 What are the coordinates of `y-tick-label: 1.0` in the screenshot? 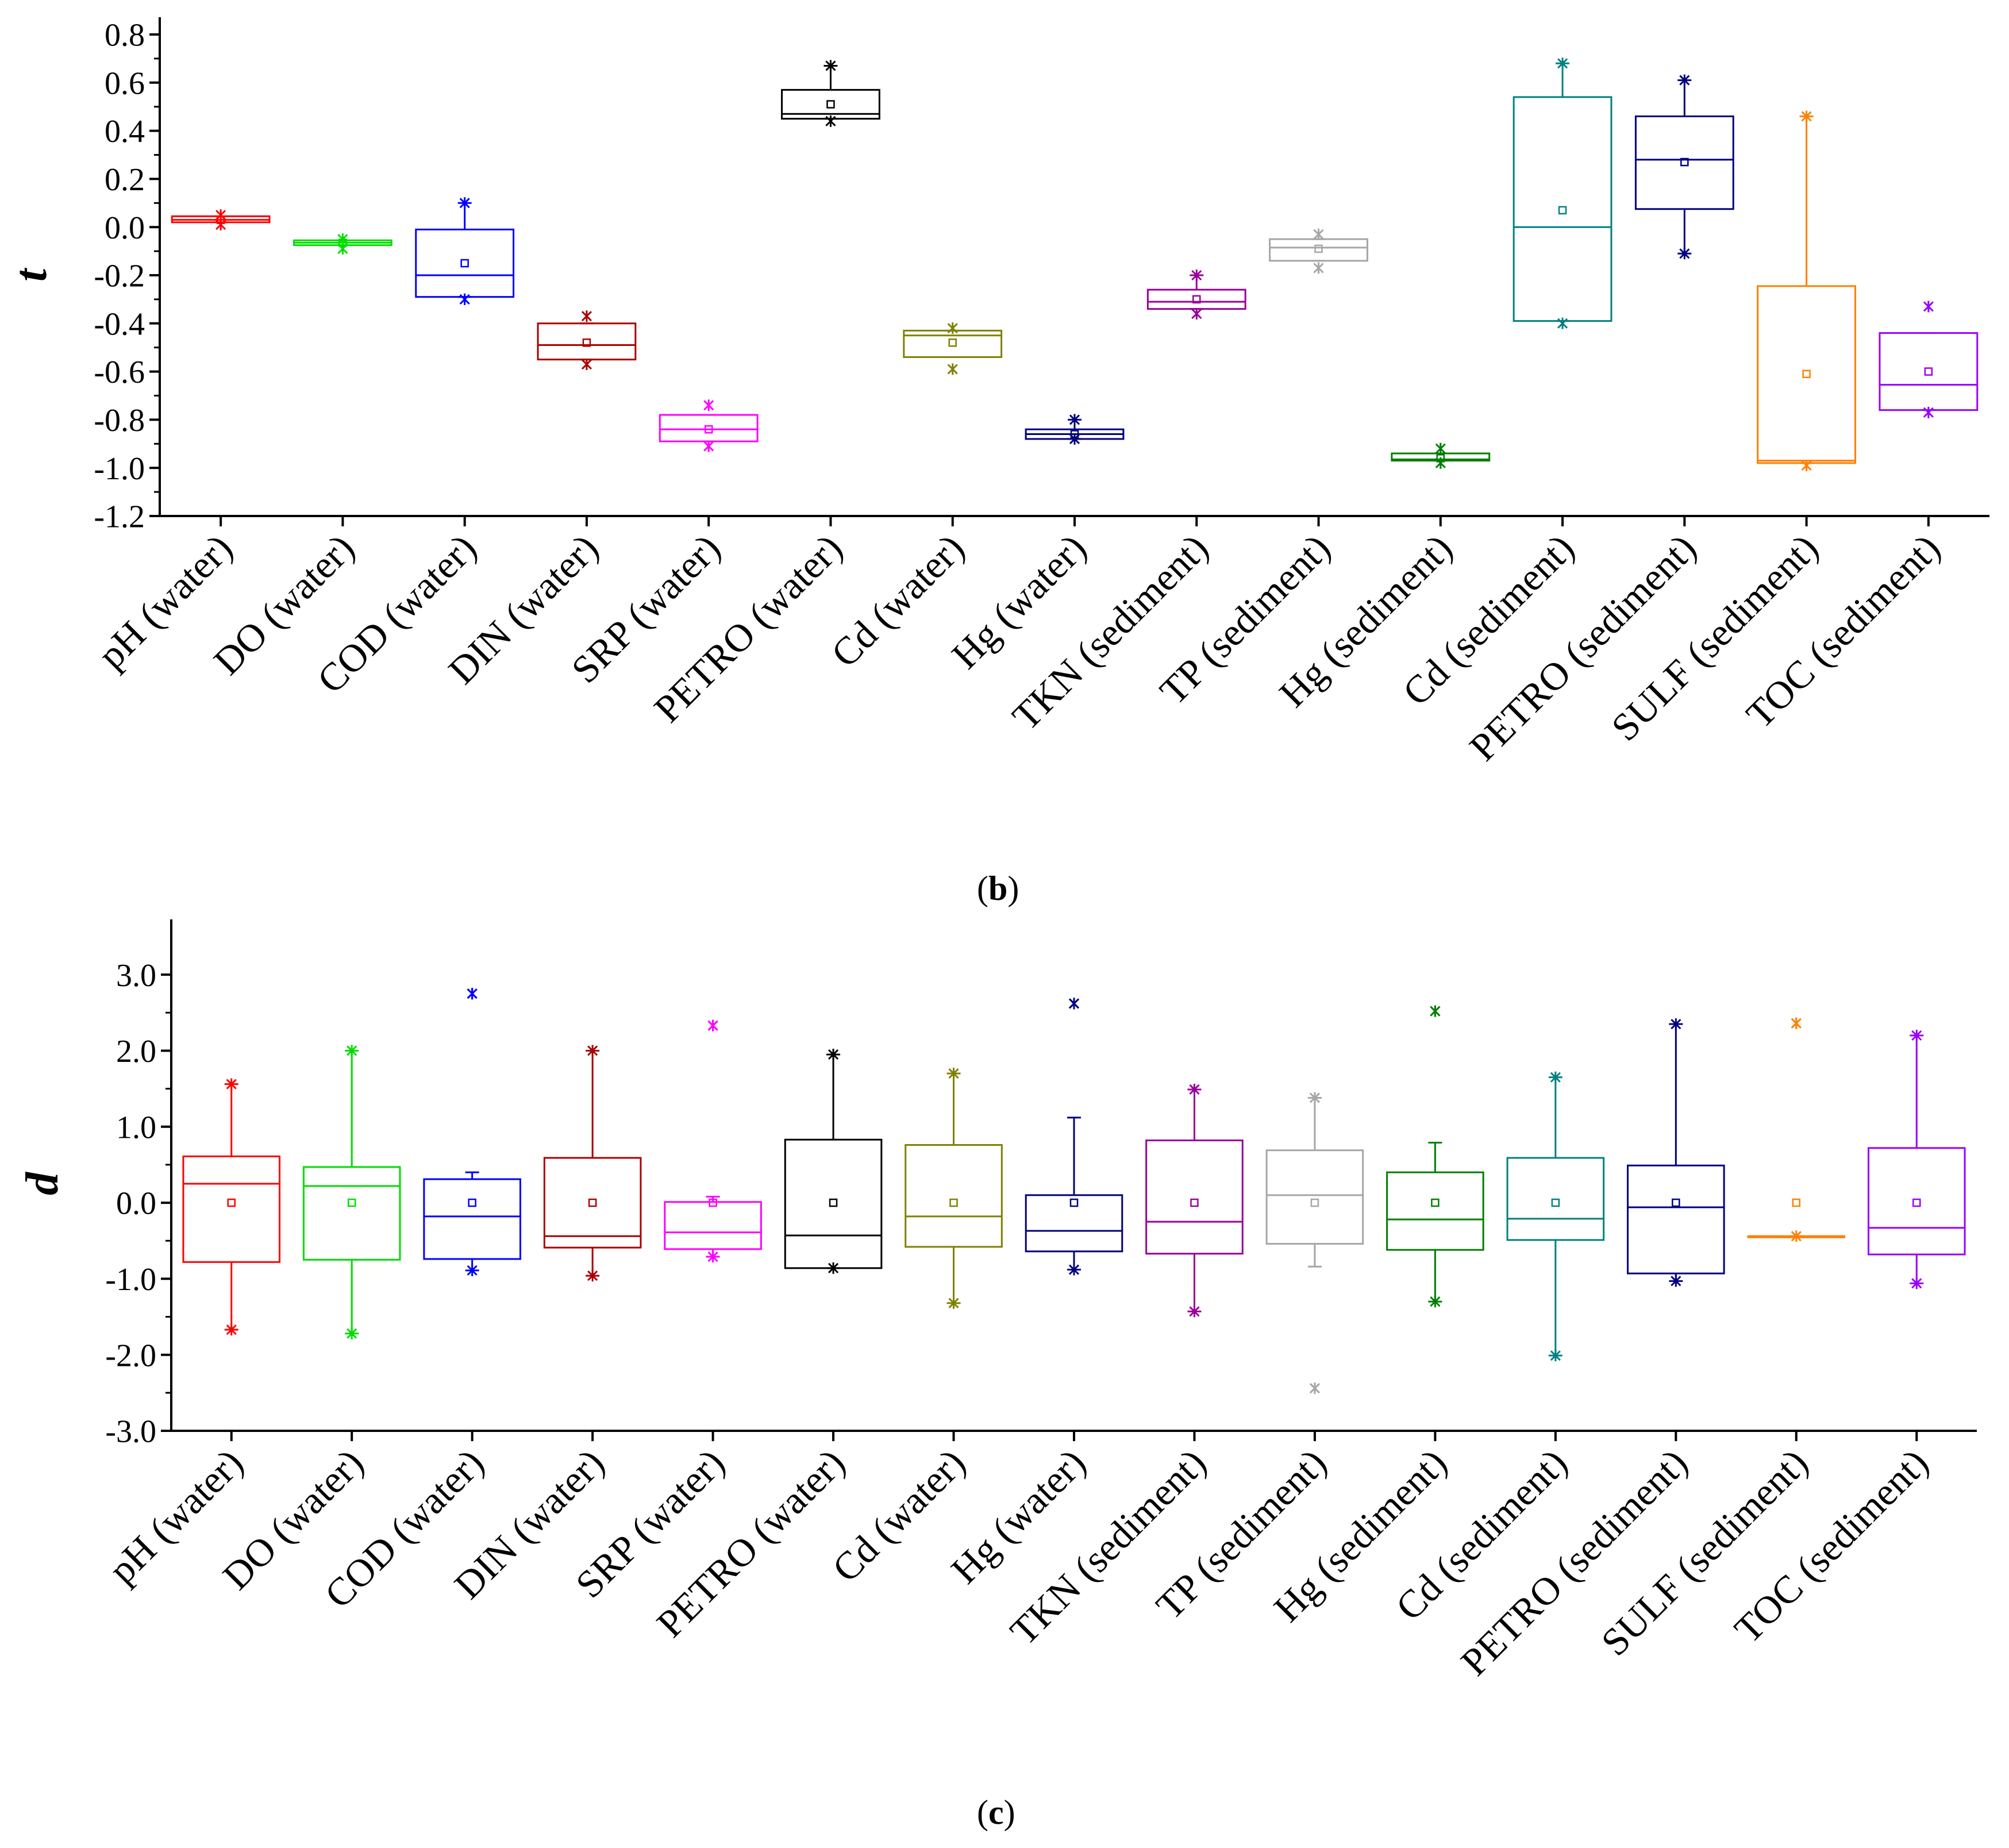 It's located at (136, 1127).